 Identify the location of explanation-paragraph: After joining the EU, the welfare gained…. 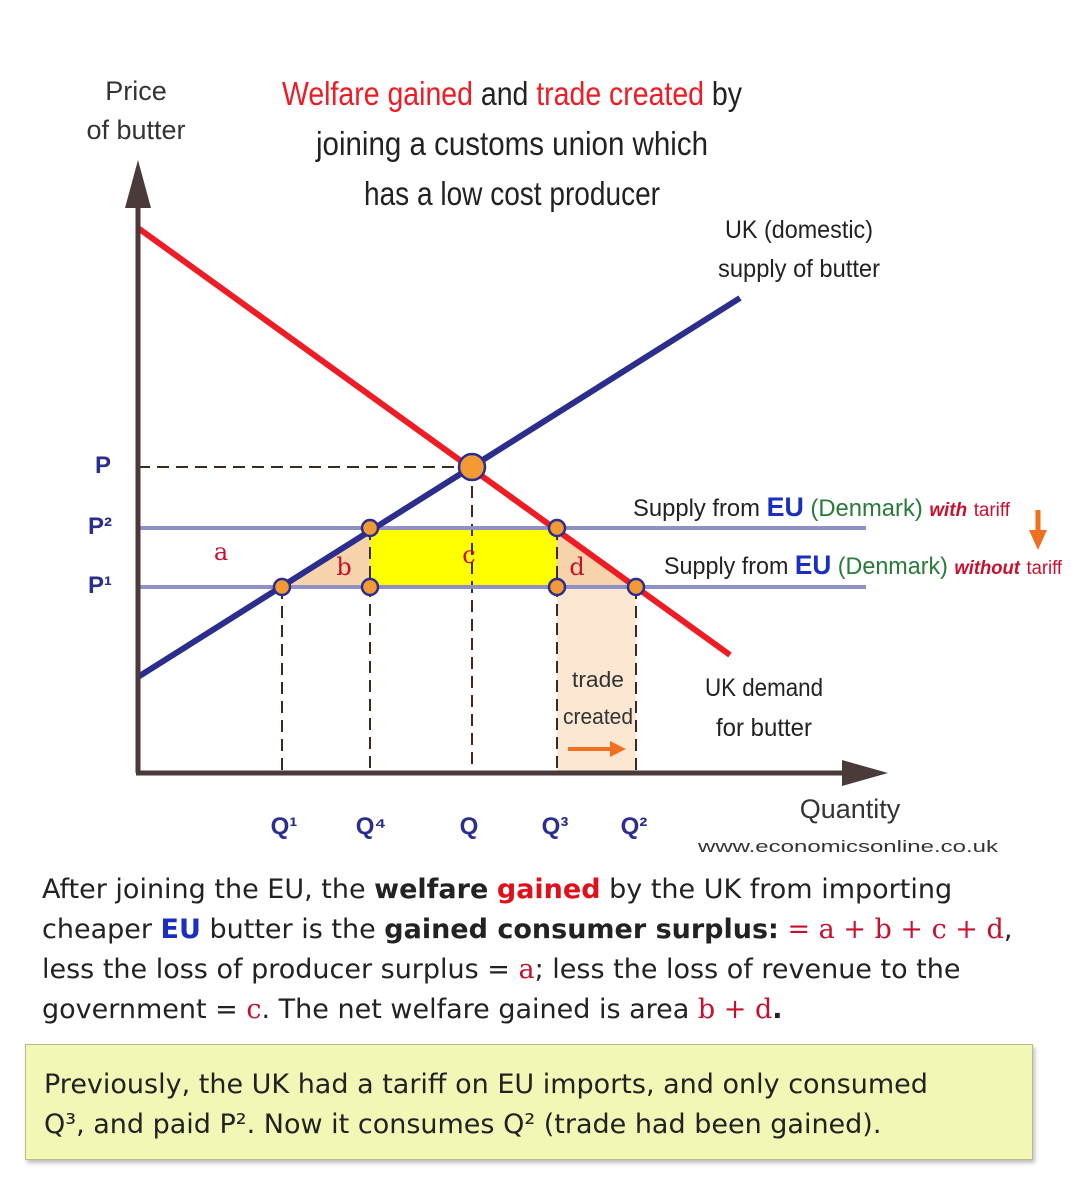
(542, 950).